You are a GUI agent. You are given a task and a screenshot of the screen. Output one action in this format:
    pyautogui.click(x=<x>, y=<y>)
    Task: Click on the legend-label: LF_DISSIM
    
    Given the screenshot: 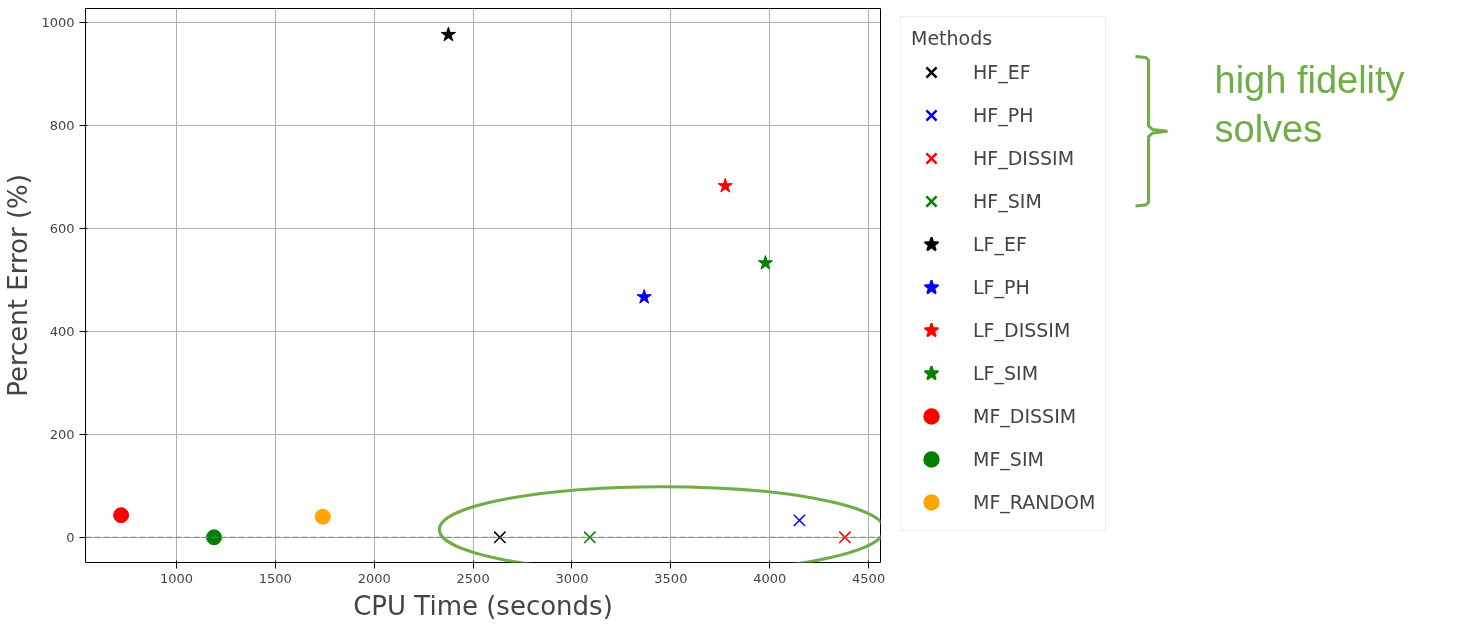 What is the action you would take?
    pyautogui.click(x=1022, y=331)
    